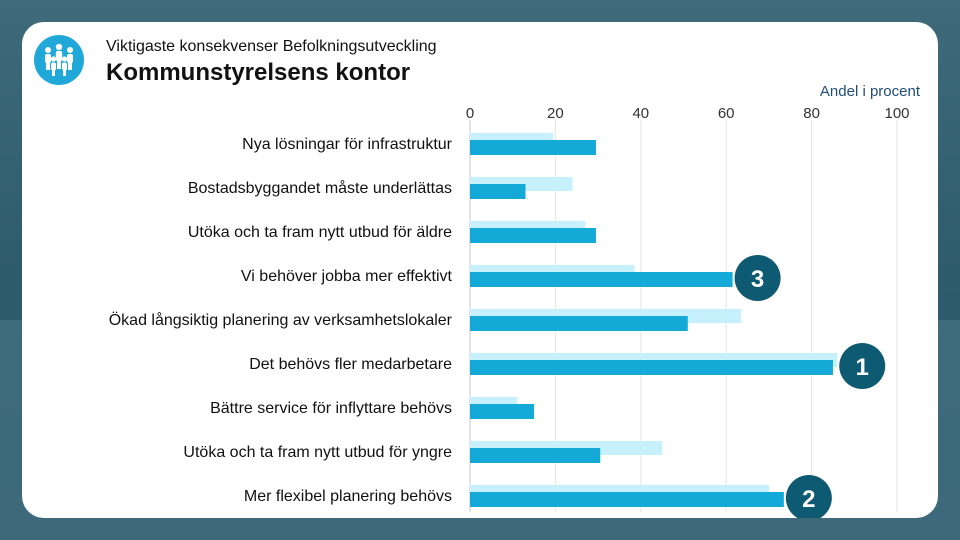 Image resolution: width=960 pixels, height=540 pixels. I want to click on x-tick-label: 60, so click(726, 113).